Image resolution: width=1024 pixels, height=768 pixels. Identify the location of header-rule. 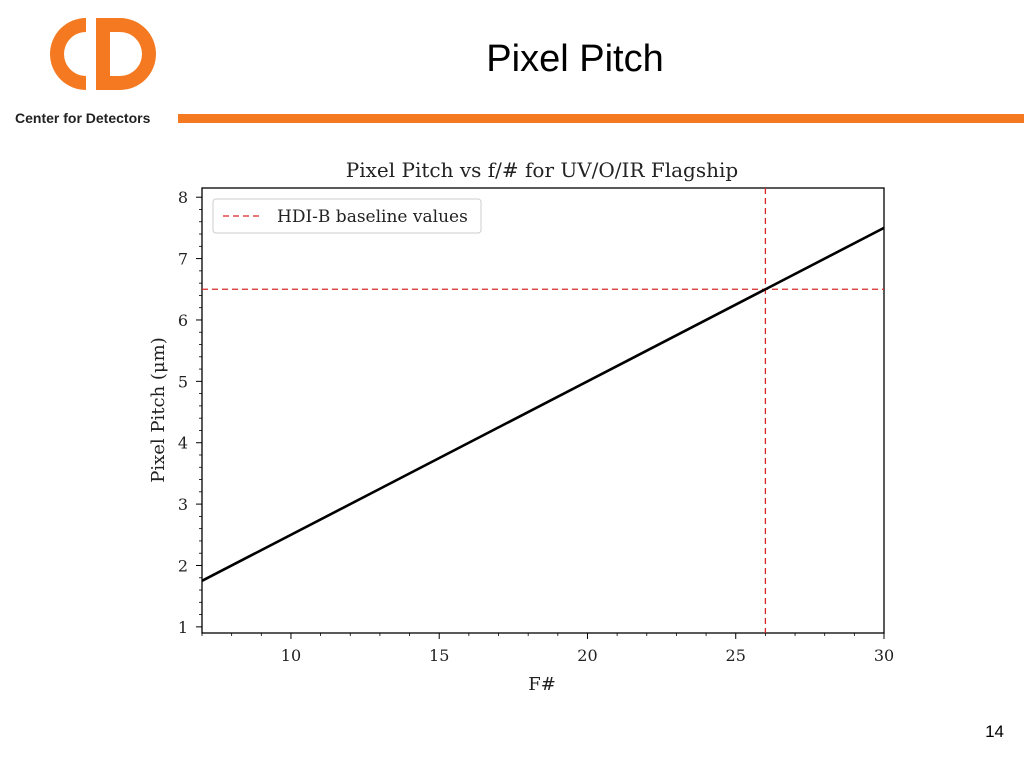
(601, 118).